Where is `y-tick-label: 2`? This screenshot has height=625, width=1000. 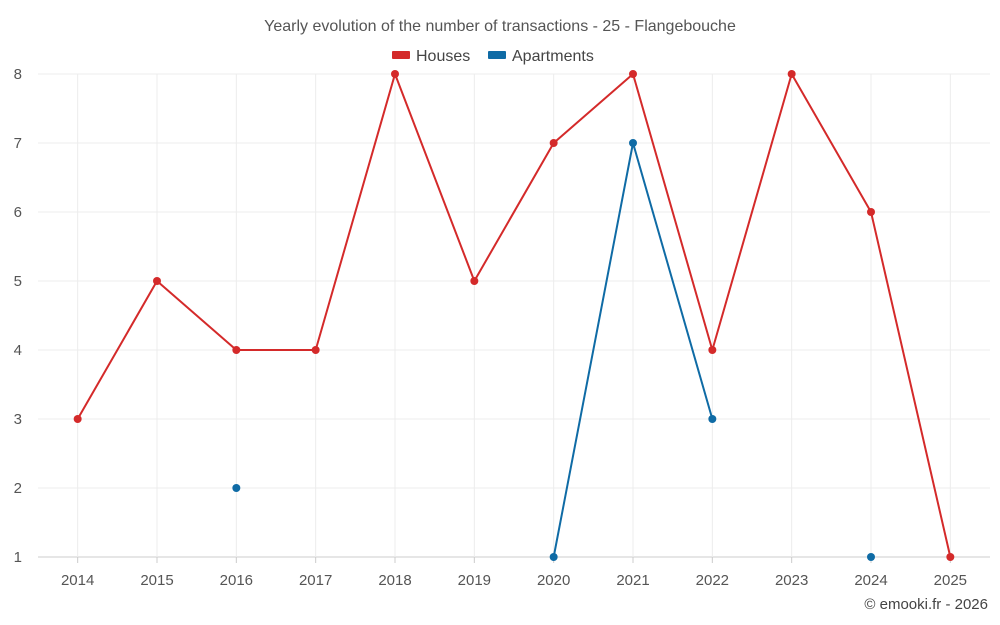
y-tick-label: 2 is located at coordinates (18, 488).